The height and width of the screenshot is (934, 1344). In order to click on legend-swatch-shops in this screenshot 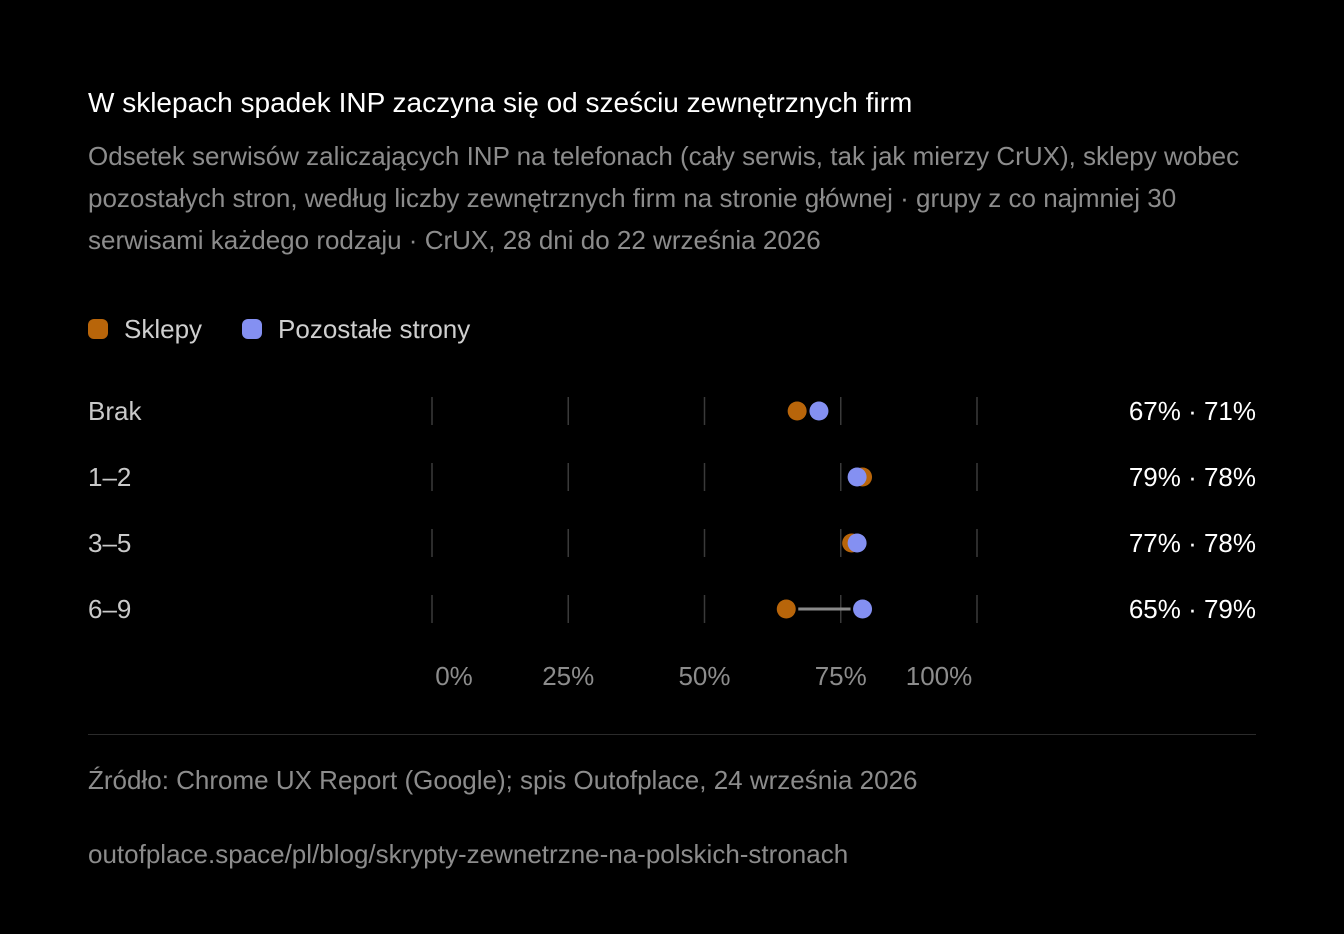, I will do `click(98, 329)`.